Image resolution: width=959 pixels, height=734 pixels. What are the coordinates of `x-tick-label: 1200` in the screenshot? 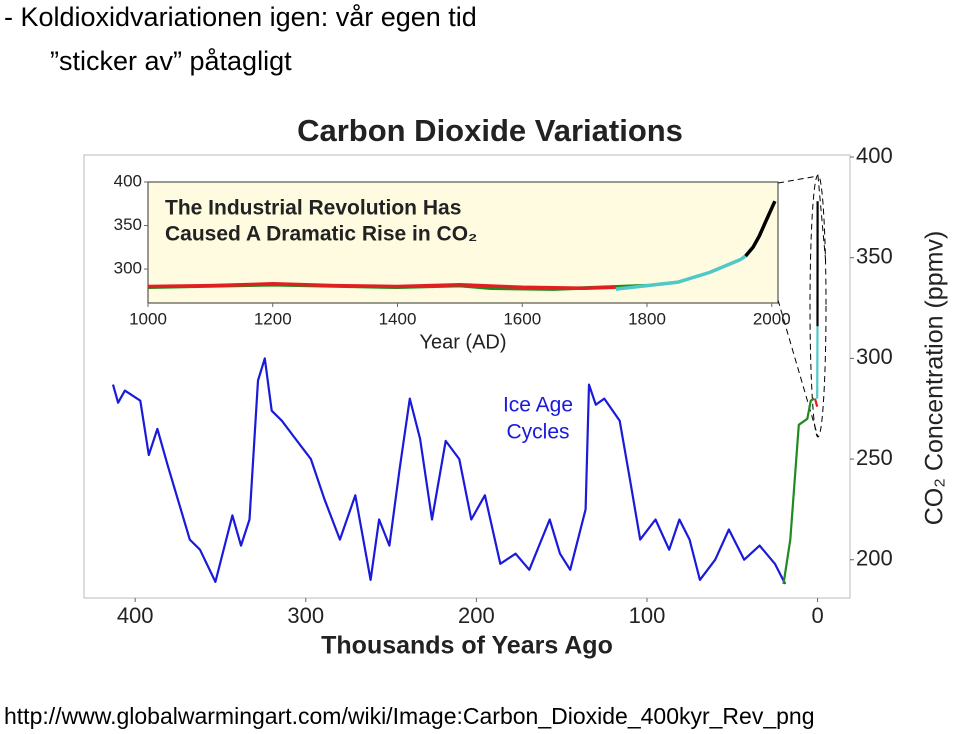 It's located at (273, 318).